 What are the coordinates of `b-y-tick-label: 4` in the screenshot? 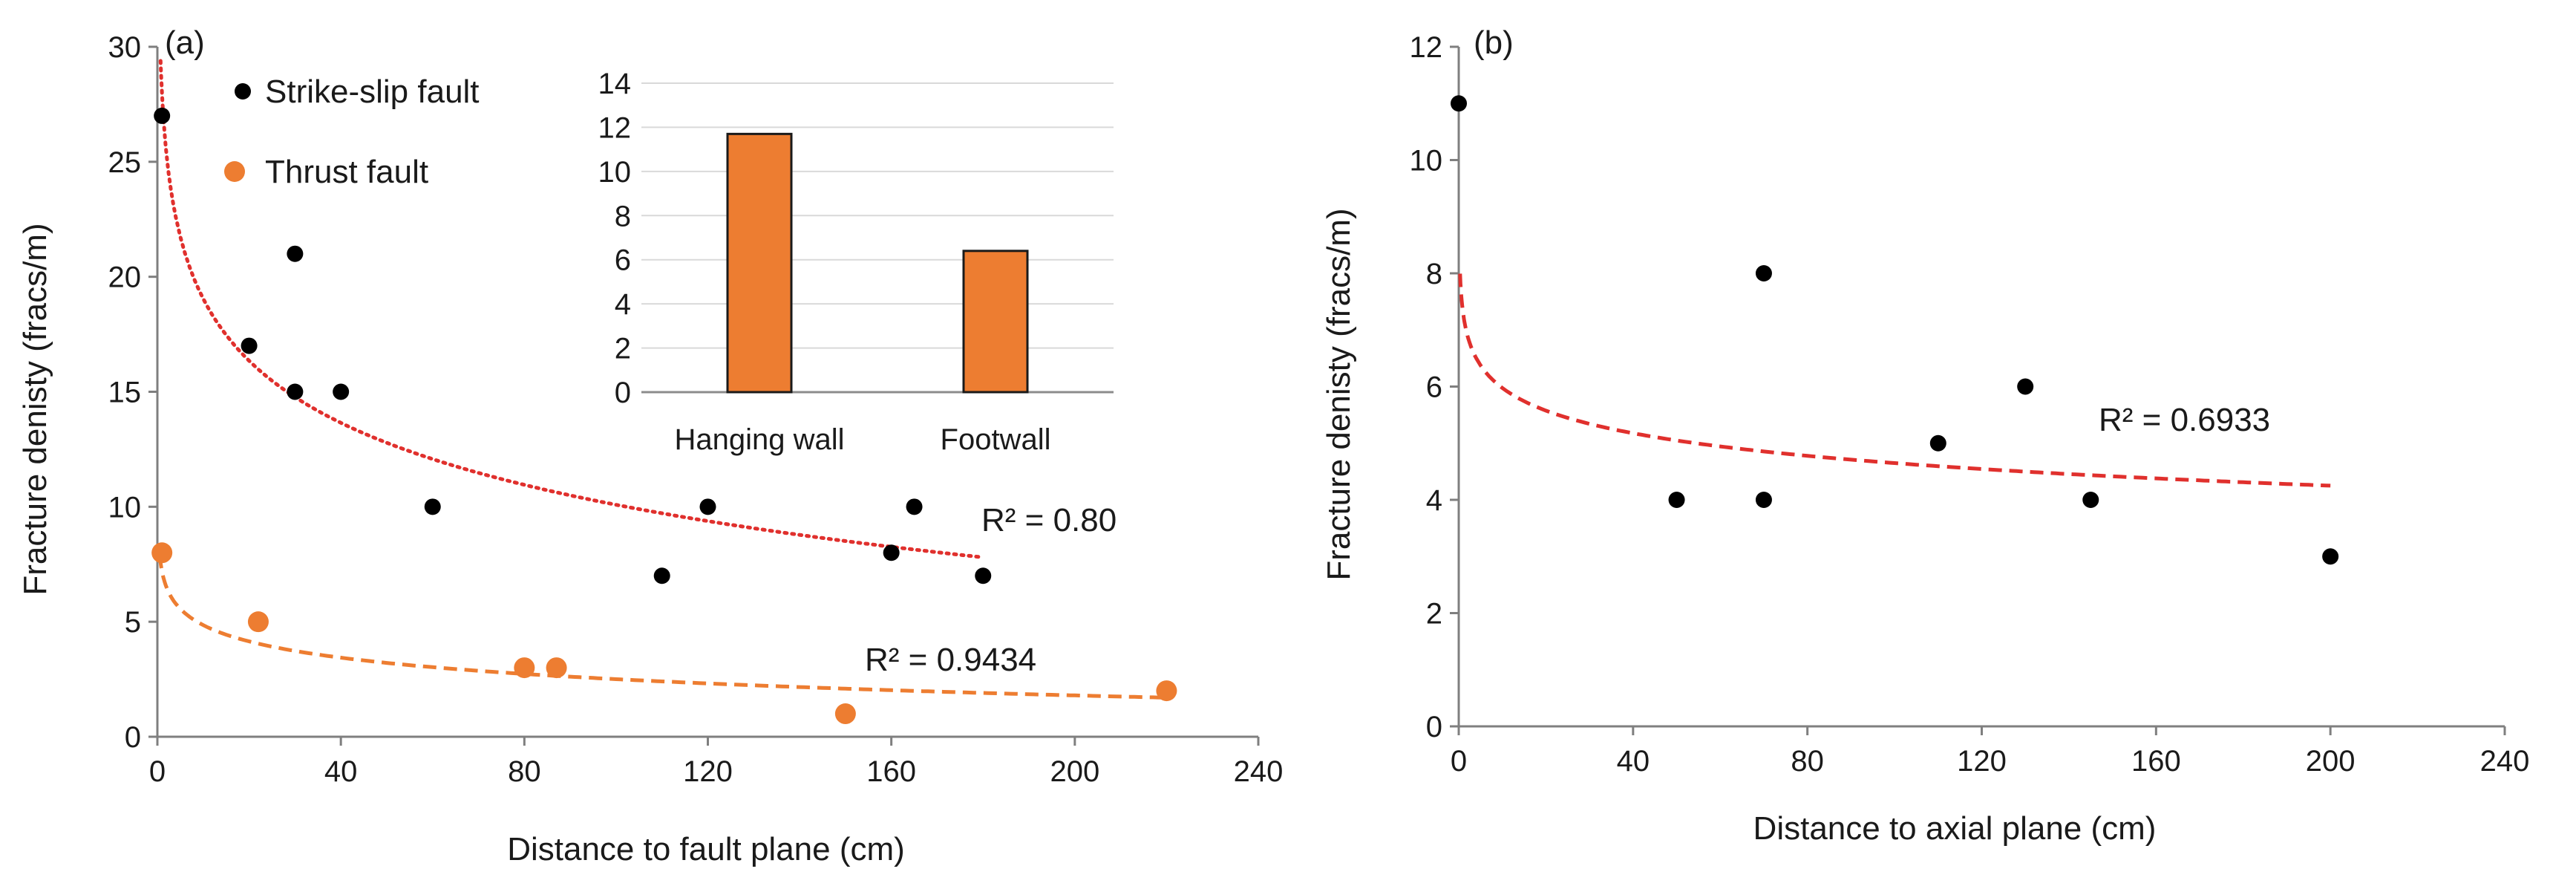 It's located at (1434, 500).